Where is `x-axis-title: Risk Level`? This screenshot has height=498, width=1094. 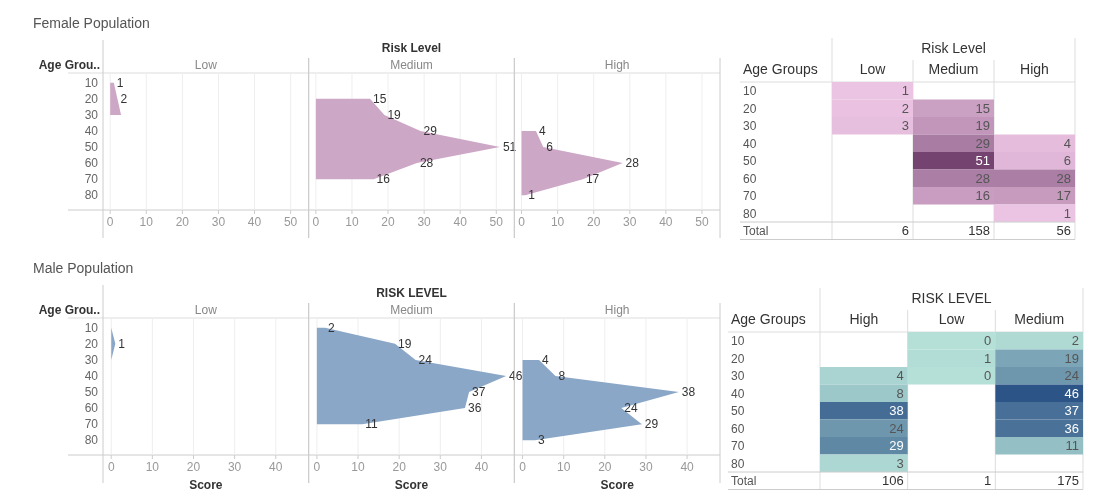
x-axis-title: Risk Level is located at coordinates (953, 48).